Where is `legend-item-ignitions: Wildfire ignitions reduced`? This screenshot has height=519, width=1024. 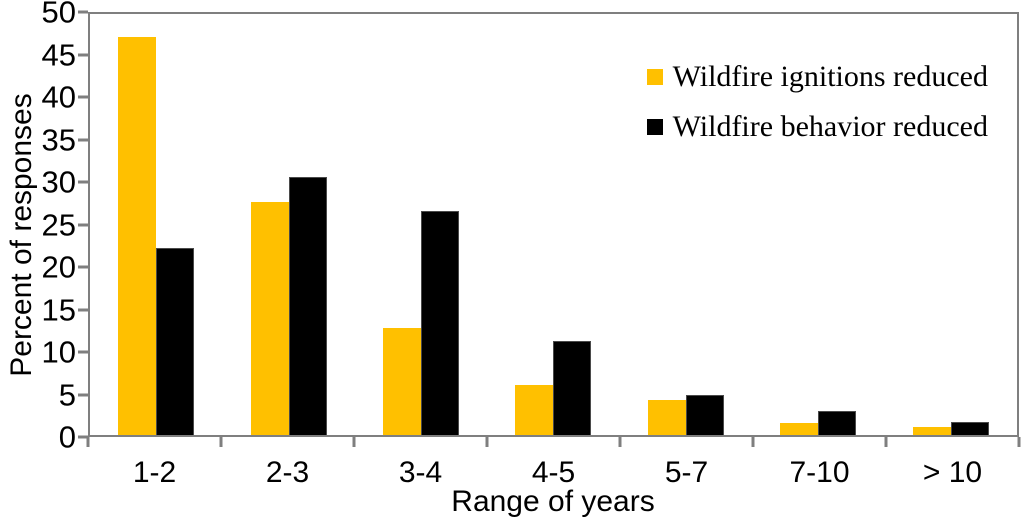 legend-item-ignitions: Wildfire ignitions reduced is located at coordinates (817, 77).